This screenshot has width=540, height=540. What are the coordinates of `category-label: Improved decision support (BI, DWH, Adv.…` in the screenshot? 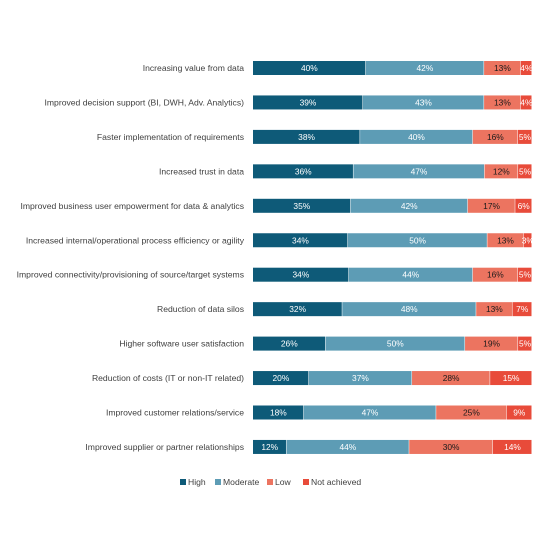 It's located at (145, 102).